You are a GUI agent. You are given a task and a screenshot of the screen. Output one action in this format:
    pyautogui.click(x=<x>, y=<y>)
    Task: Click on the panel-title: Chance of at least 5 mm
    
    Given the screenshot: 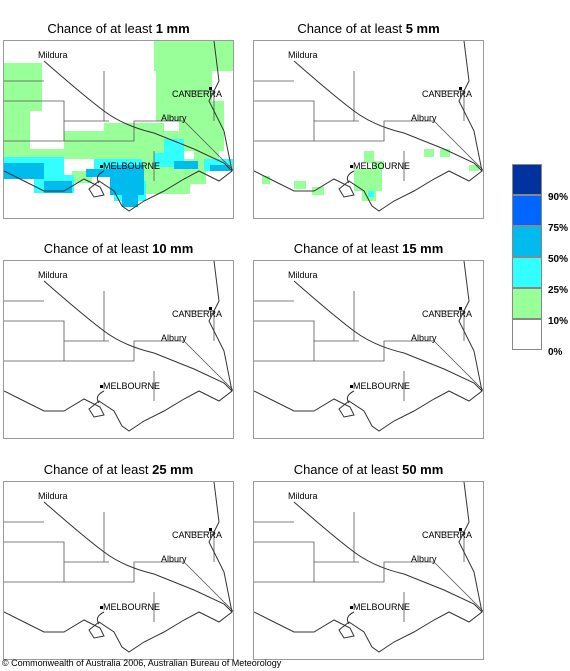 What is the action you would take?
    pyautogui.click(x=368, y=28)
    